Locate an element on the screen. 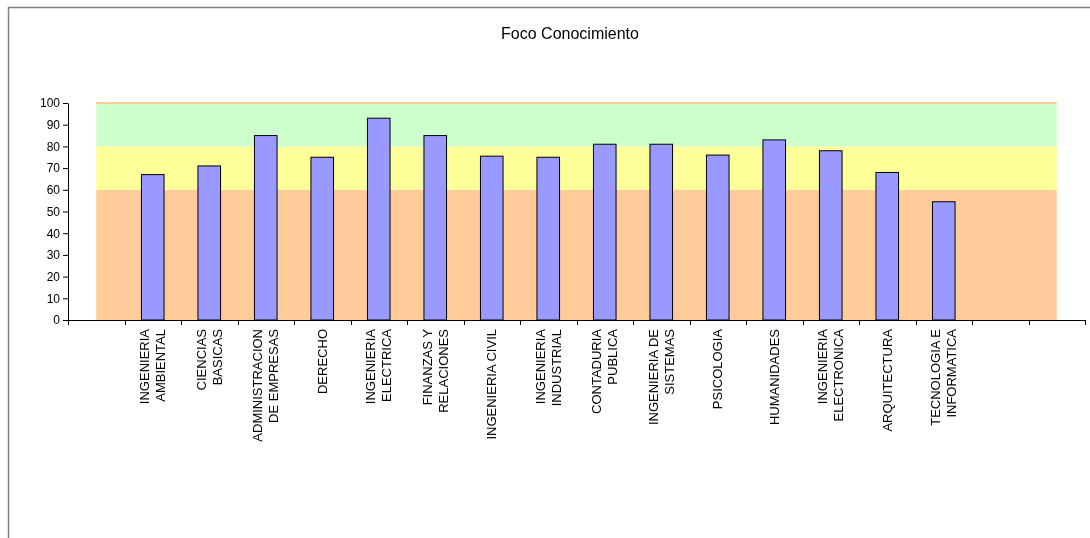 The image size is (1090, 538). x-tick-label: PSICOLOGIA is located at coordinates (718, 369).